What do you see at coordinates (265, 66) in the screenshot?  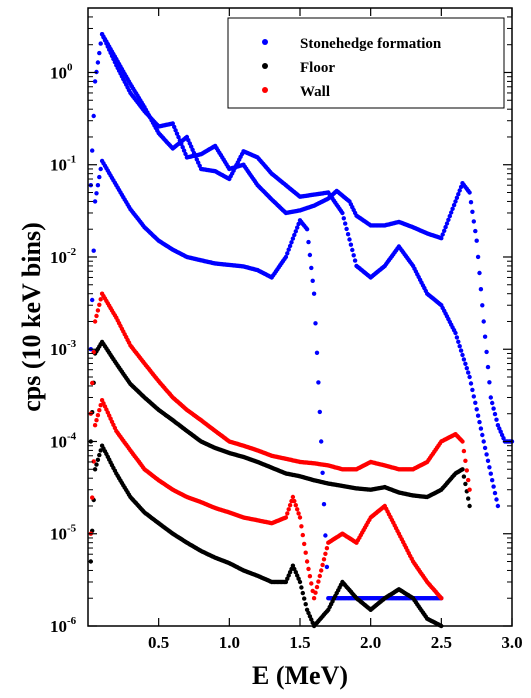 I see `legend-marker-floor` at bounding box center [265, 66].